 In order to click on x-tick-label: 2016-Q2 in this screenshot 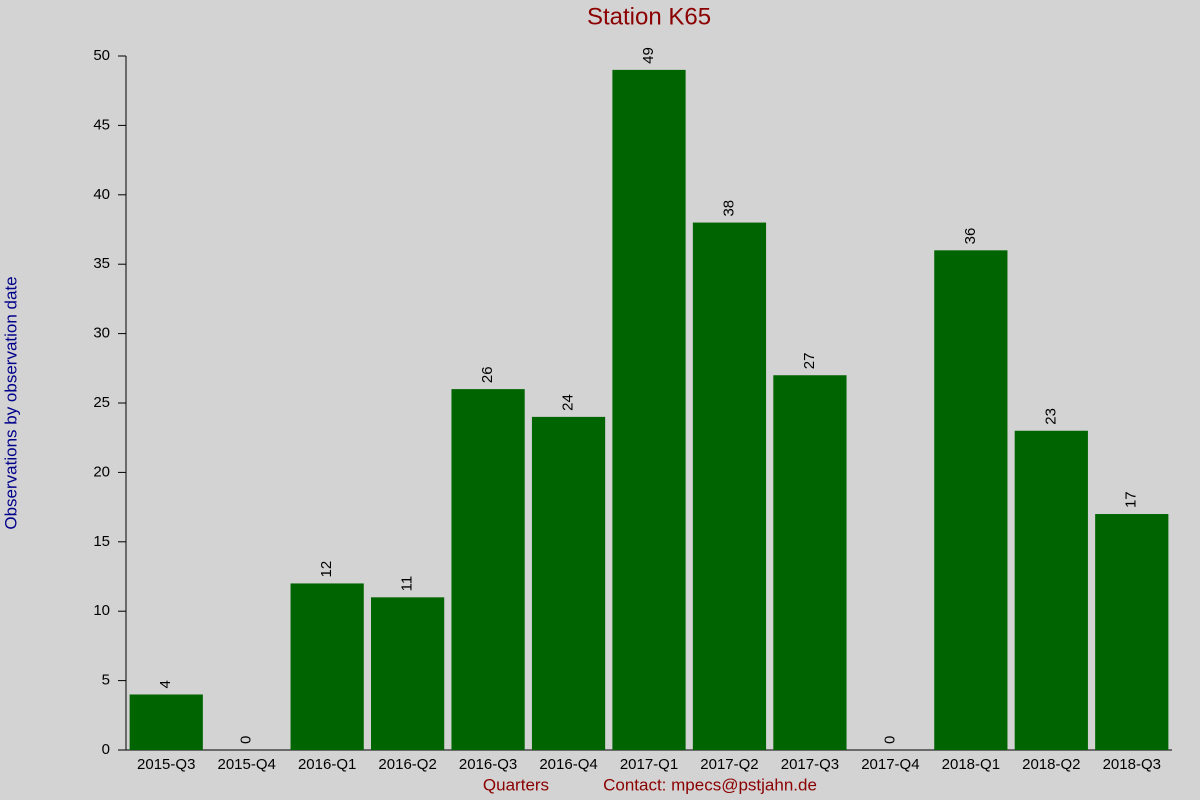, I will do `click(407, 764)`.